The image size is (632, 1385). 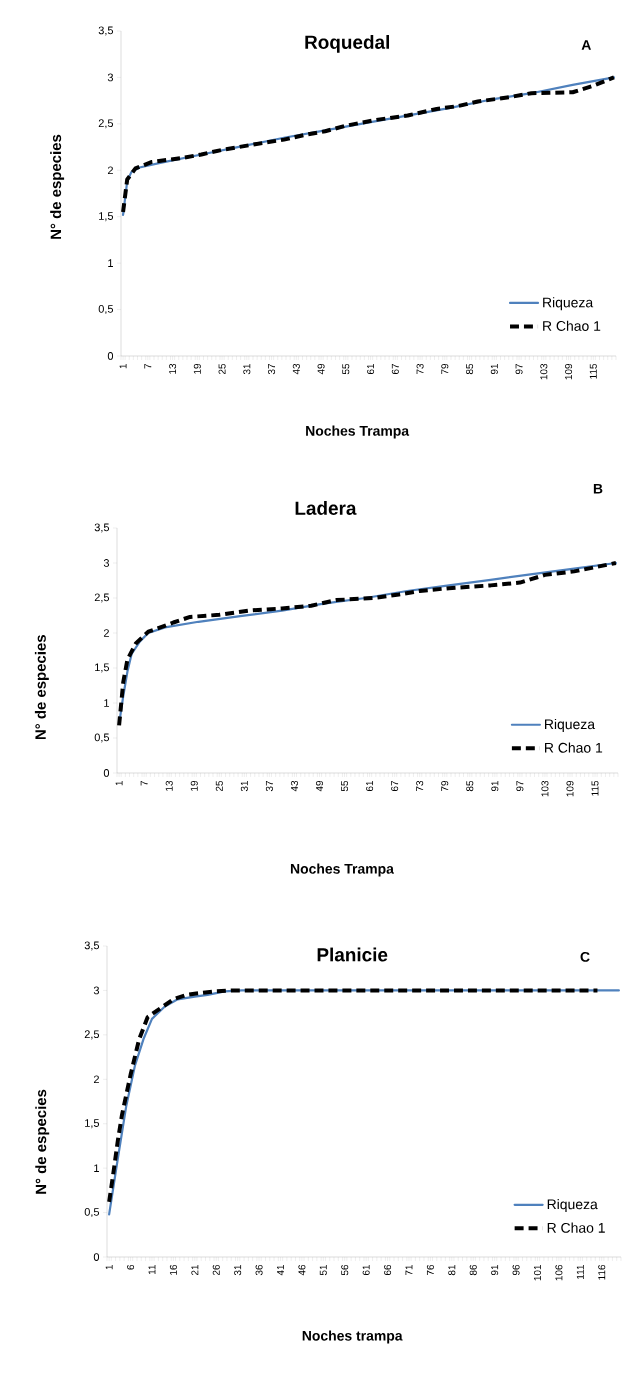 I want to click on x-tick-label: 6, so click(x=131, y=1267).